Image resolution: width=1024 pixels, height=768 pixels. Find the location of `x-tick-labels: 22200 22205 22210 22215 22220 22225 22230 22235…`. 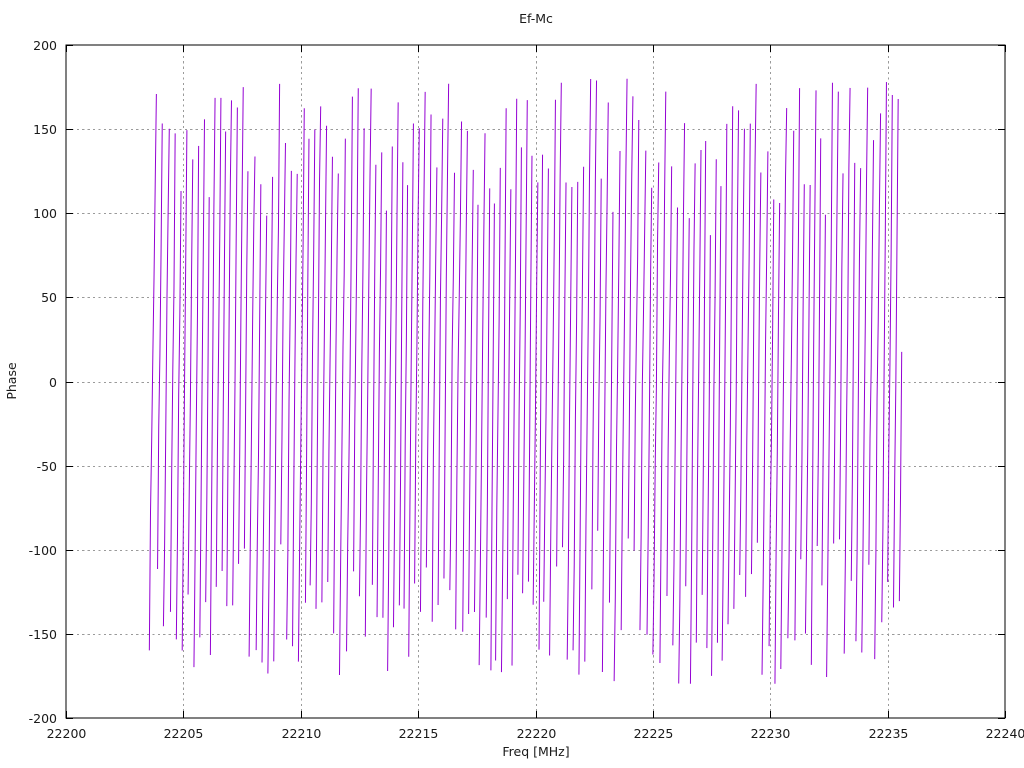

x-tick-labels: 22200 22205 22210 22215 22220 22225 22230 22235… is located at coordinates (535, 733).